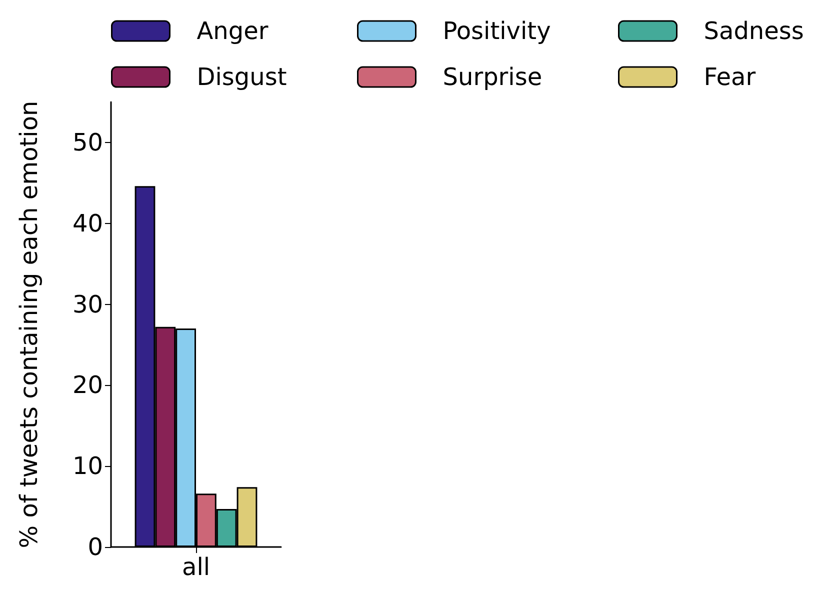  Describe the element at coordinates (87, 142) in the screenshot. I see `y-tick-label: 50` at that location.